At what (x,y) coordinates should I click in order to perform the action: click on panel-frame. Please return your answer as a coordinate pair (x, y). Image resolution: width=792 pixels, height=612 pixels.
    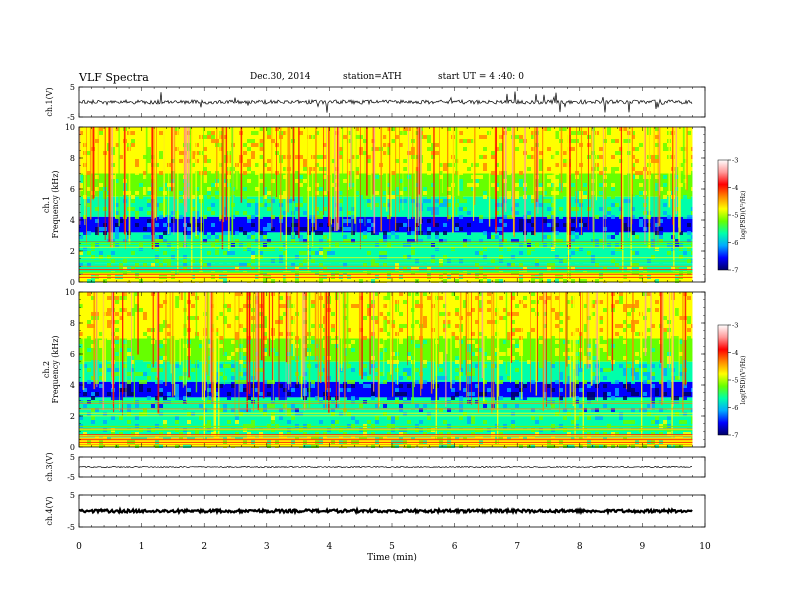
    Looking at the image, I should click on (392, 102).